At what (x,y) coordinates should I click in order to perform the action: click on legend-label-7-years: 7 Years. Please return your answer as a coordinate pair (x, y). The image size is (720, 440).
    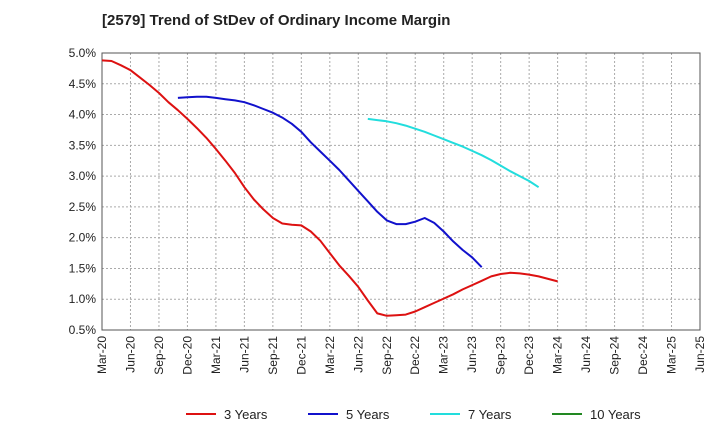
    Looking at the image, I should click on (490, 414).